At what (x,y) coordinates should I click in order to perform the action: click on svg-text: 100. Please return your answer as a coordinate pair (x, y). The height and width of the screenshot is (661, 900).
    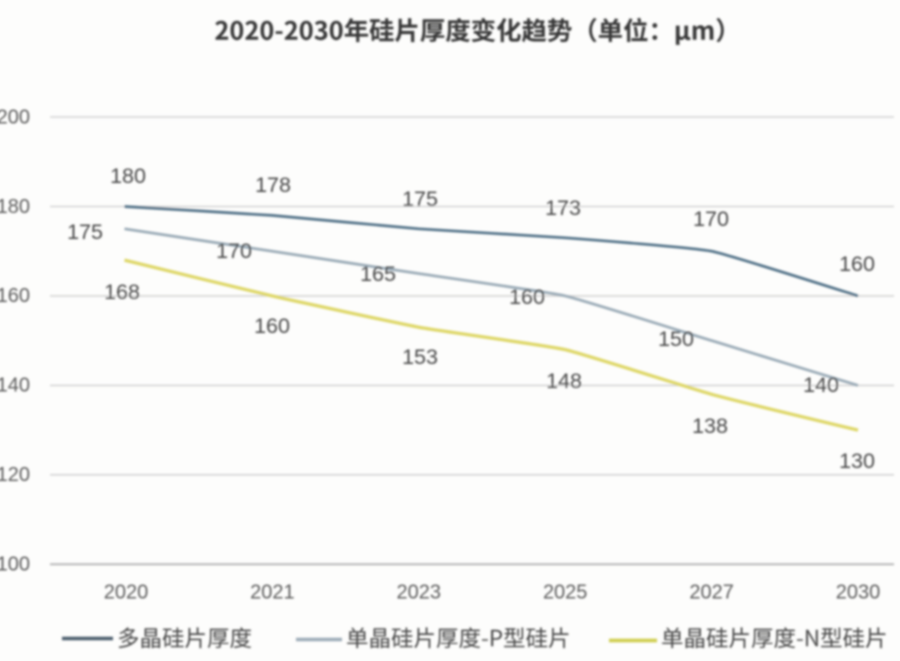
    Looking at the image, I should click on (15, 565).